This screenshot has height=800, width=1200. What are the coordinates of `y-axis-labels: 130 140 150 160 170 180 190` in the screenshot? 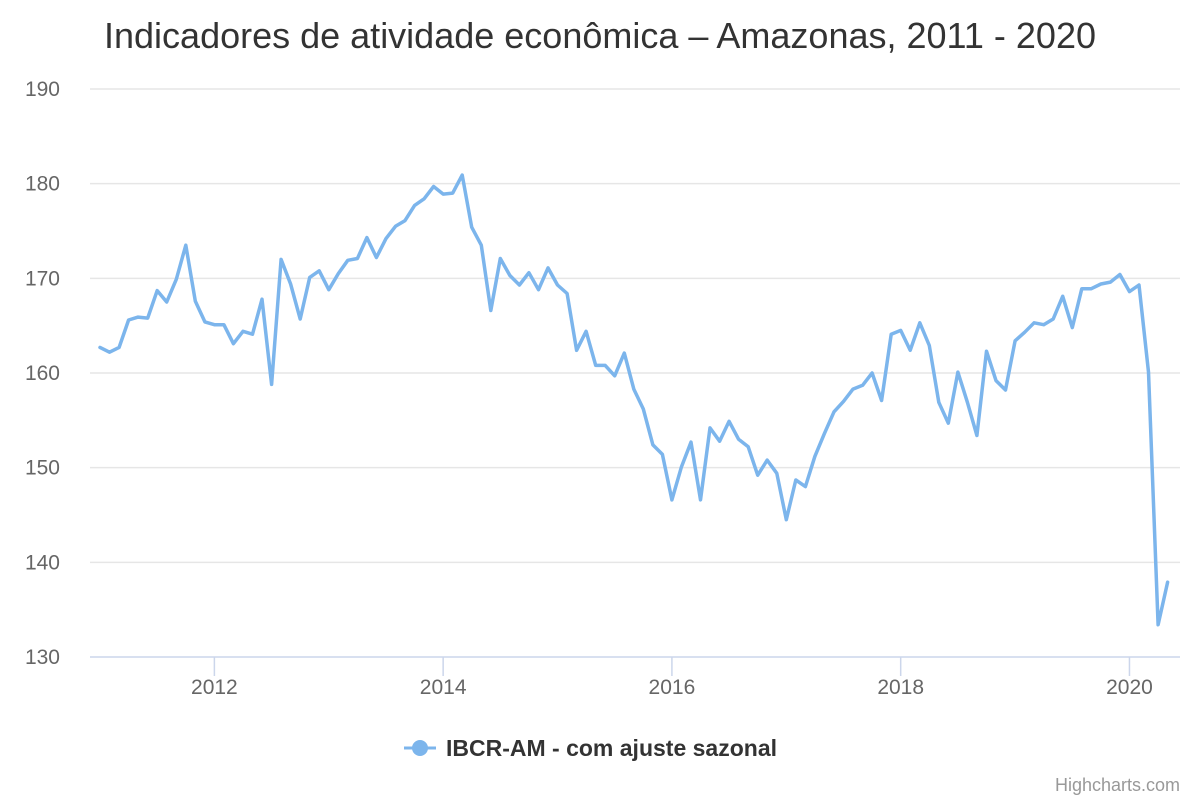 It's located at (42, 373).